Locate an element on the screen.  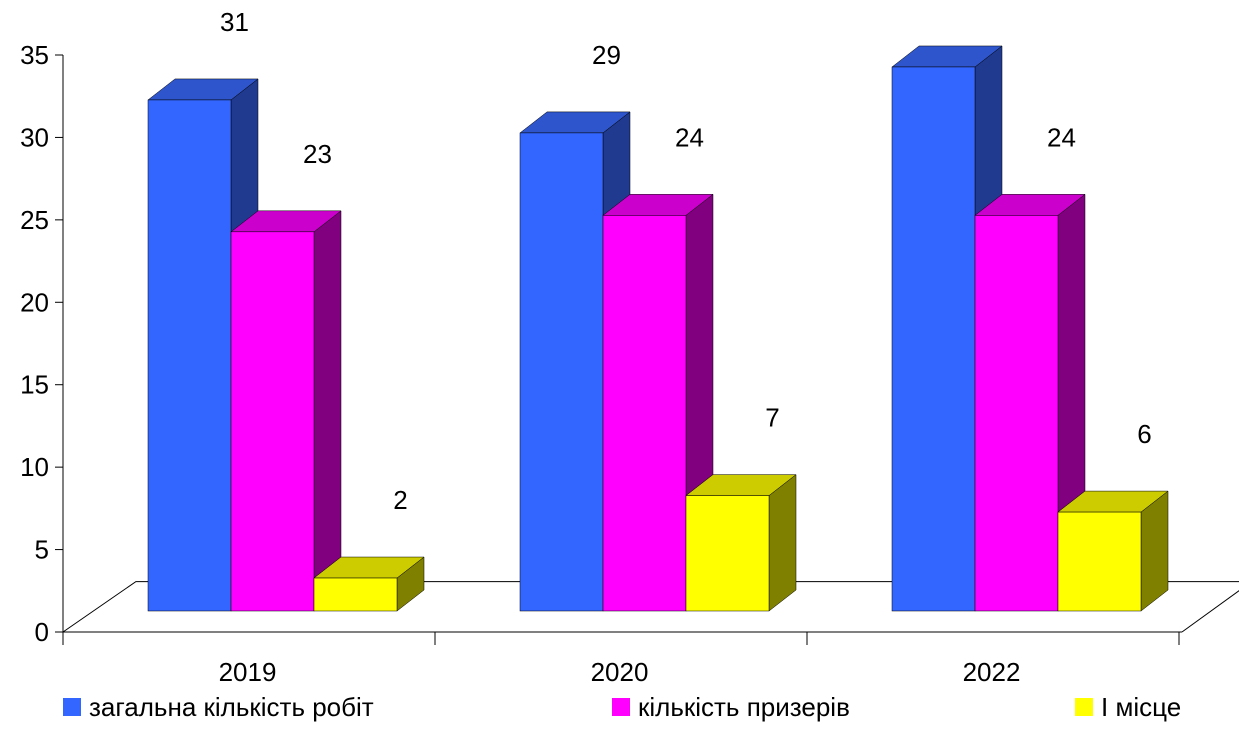
data-label: 33 is located at coordinates (978, 2).